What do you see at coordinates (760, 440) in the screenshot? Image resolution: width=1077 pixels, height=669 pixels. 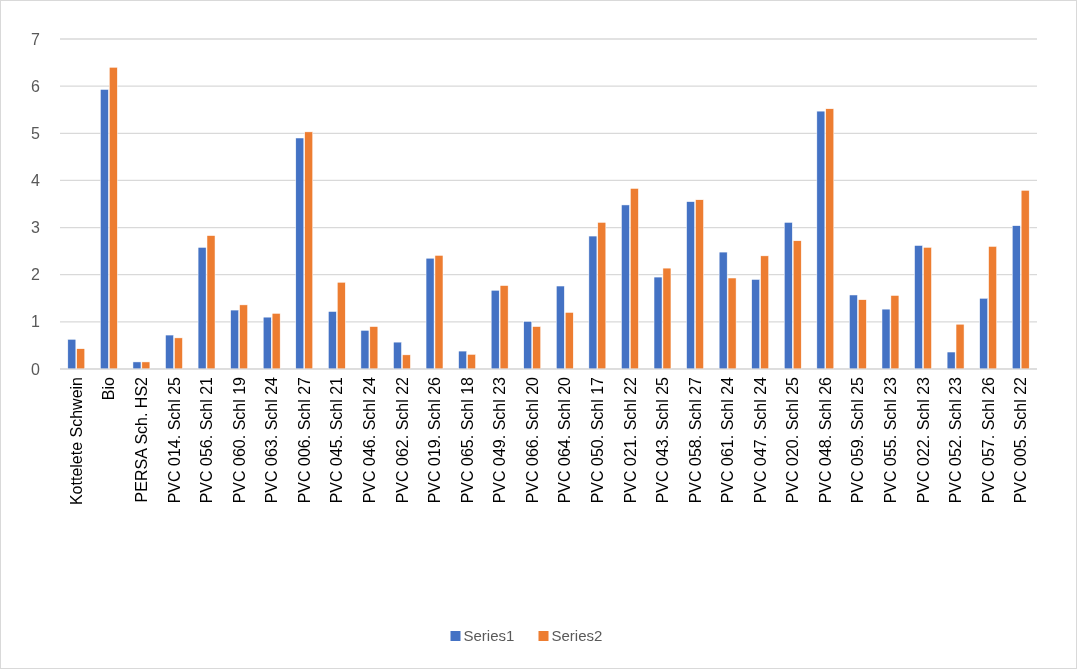 I see `x-tick-label: PVC 047. Schl 24` at bounding box center [760, 440].